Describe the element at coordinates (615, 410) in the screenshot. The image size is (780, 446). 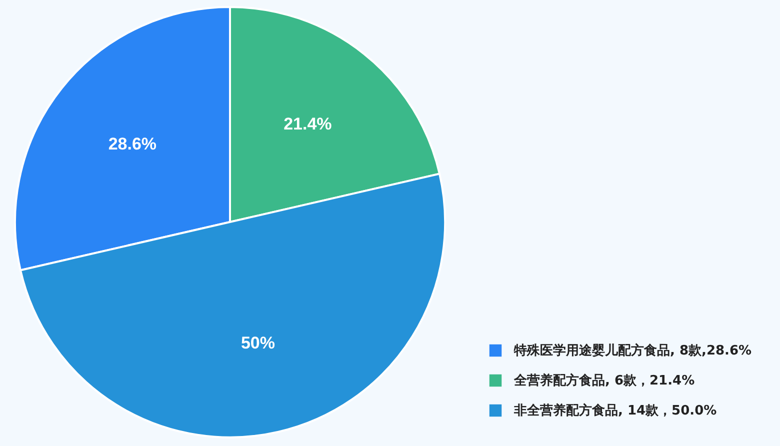
I see `legend-label: 非全营养配方食品, 14款，50.0%` at that location.